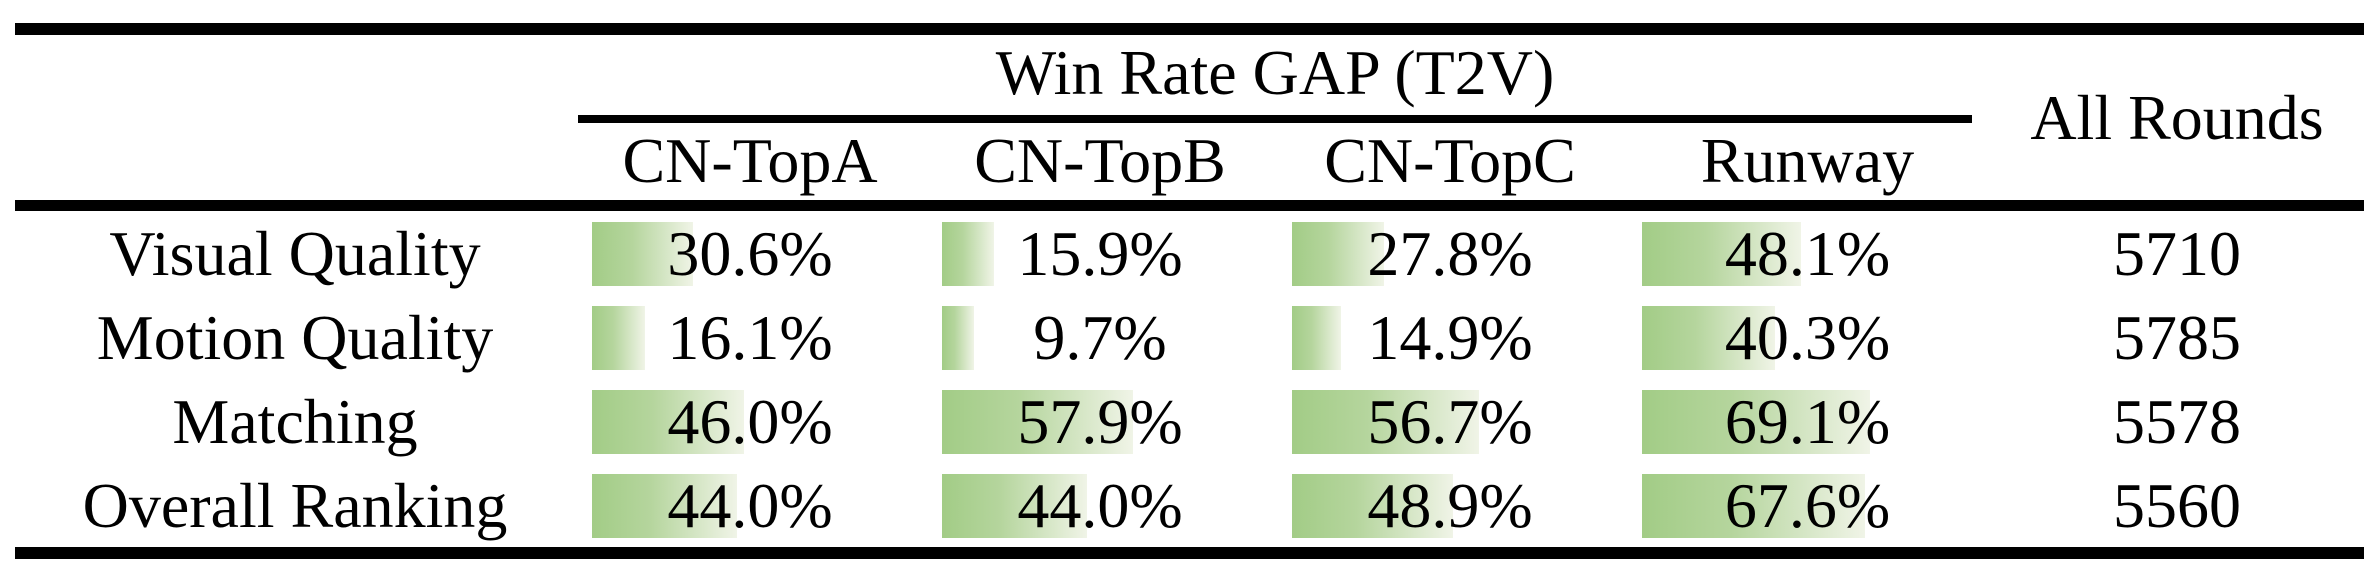 The image size is (2376, 568). I want to click on win-rate-value: 40.3%, so click(1807, 337).